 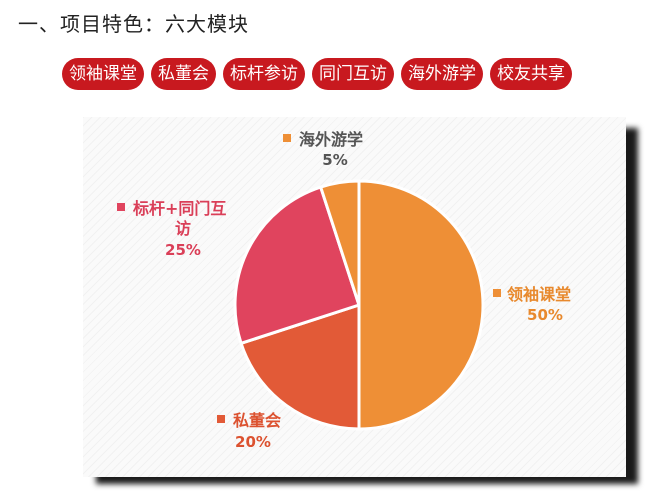 What do you see at coordinates (353, 74) in the screenshot?
I see `module-pill-peer-visit: 同门互访` at bounding box center [353, 74].